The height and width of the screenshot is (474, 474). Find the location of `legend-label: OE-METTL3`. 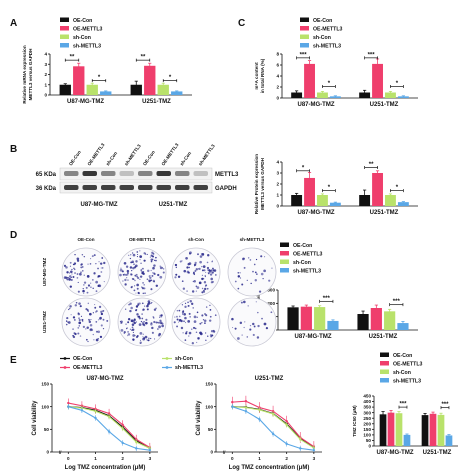

legend-label: OE-METTL3 is located at coordinates (408, 365).